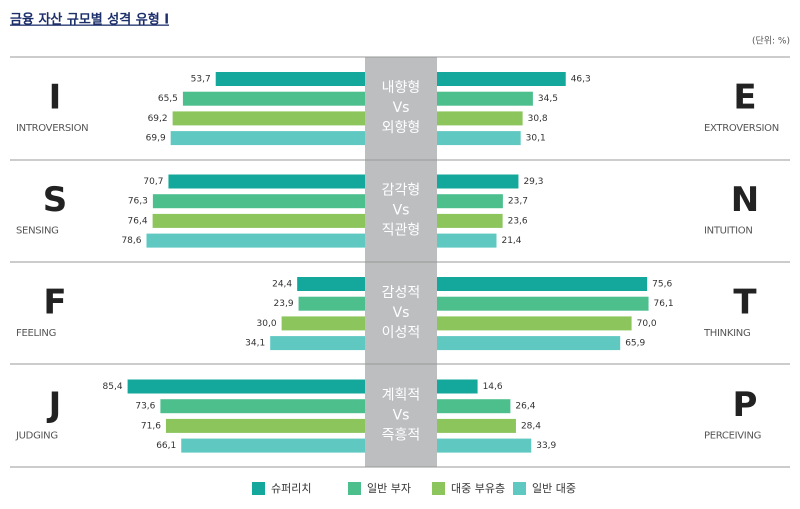 This screenshot has width=800, height=509. What do you see at coordinates (138, 221) in the screenshot?
I see `value-label: 76,4` at bounding box center [138, 221].